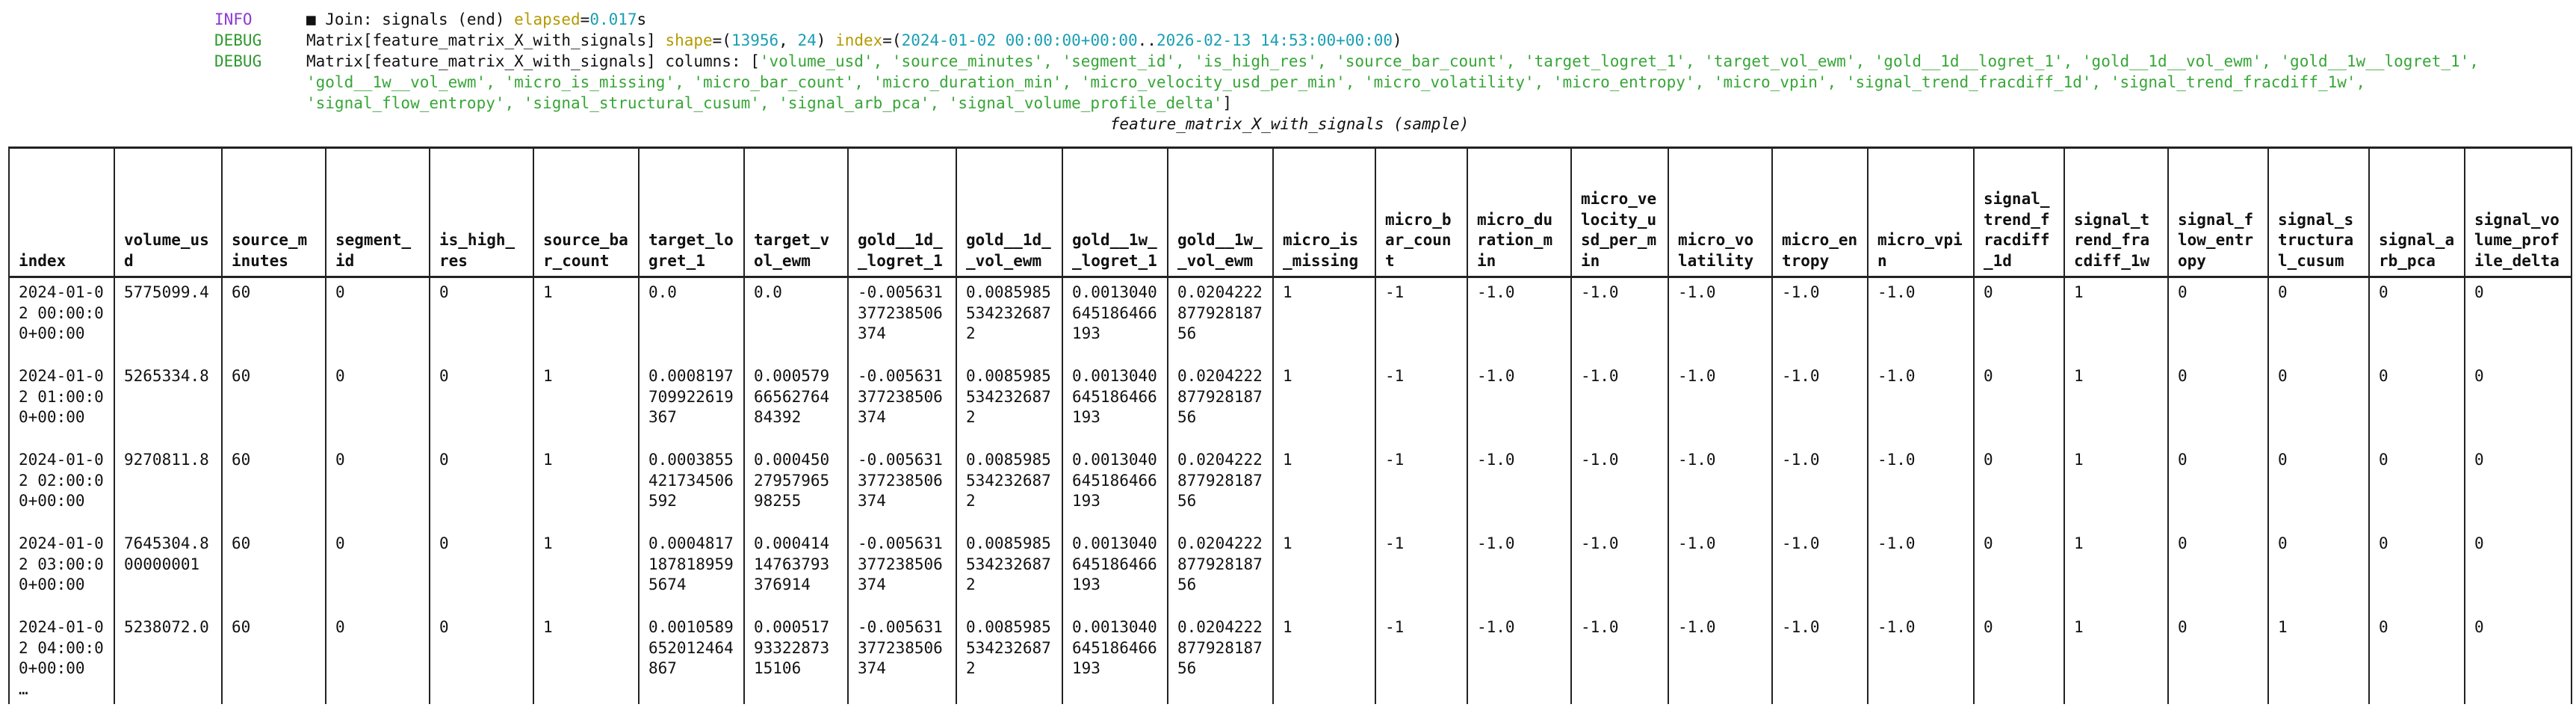 Image resolution: width=2576 pixels, height=725 pixels. Describe the element at coordinates (796, 403) in the screenshot. I see `table-cell: 0.0005796656276484392` at that location.